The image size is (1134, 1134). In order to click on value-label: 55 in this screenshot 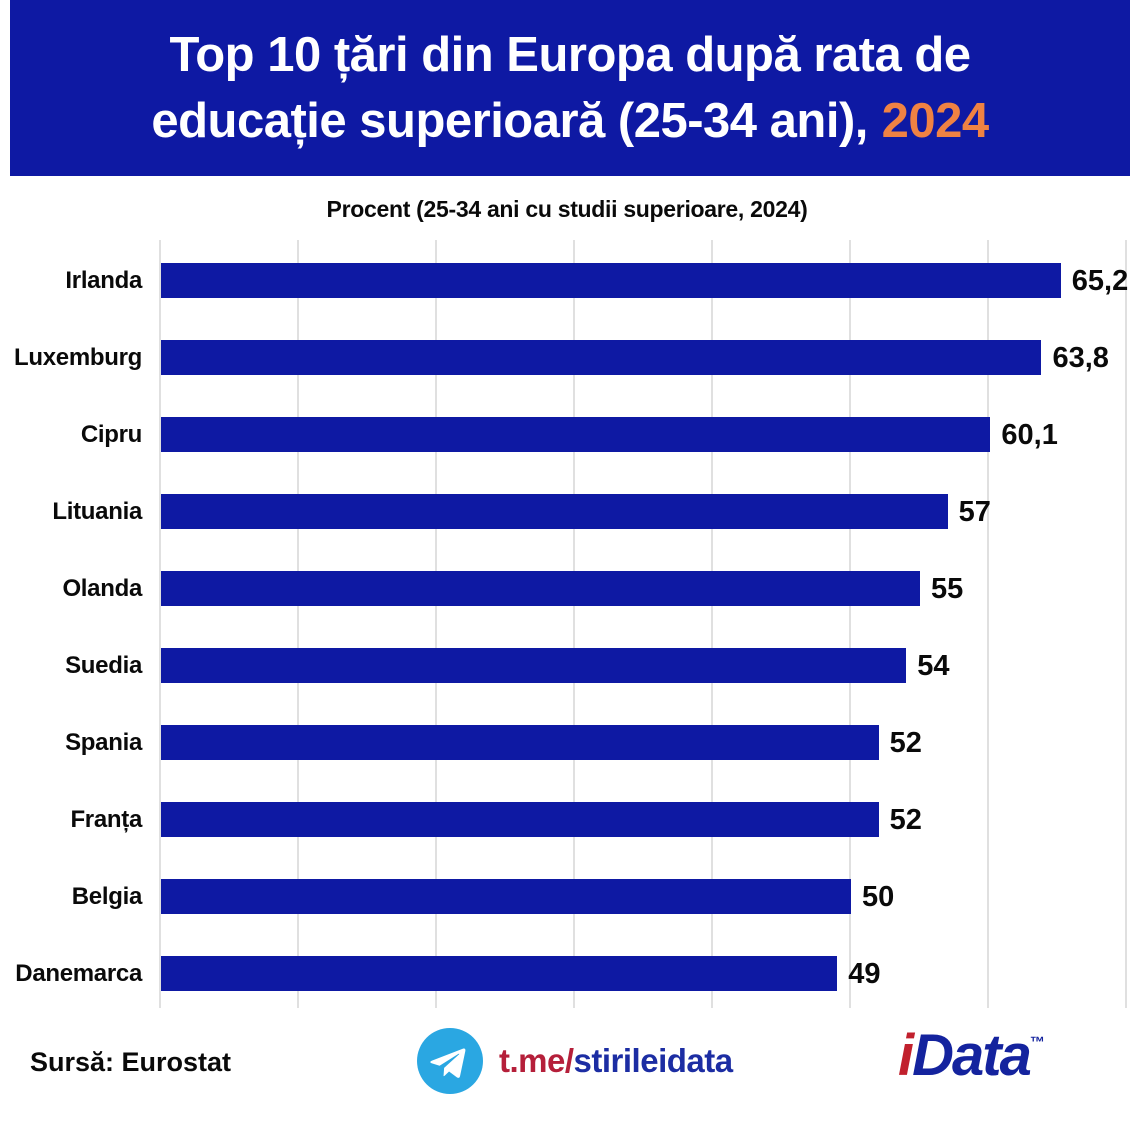, I will do `click(947, 589)`.